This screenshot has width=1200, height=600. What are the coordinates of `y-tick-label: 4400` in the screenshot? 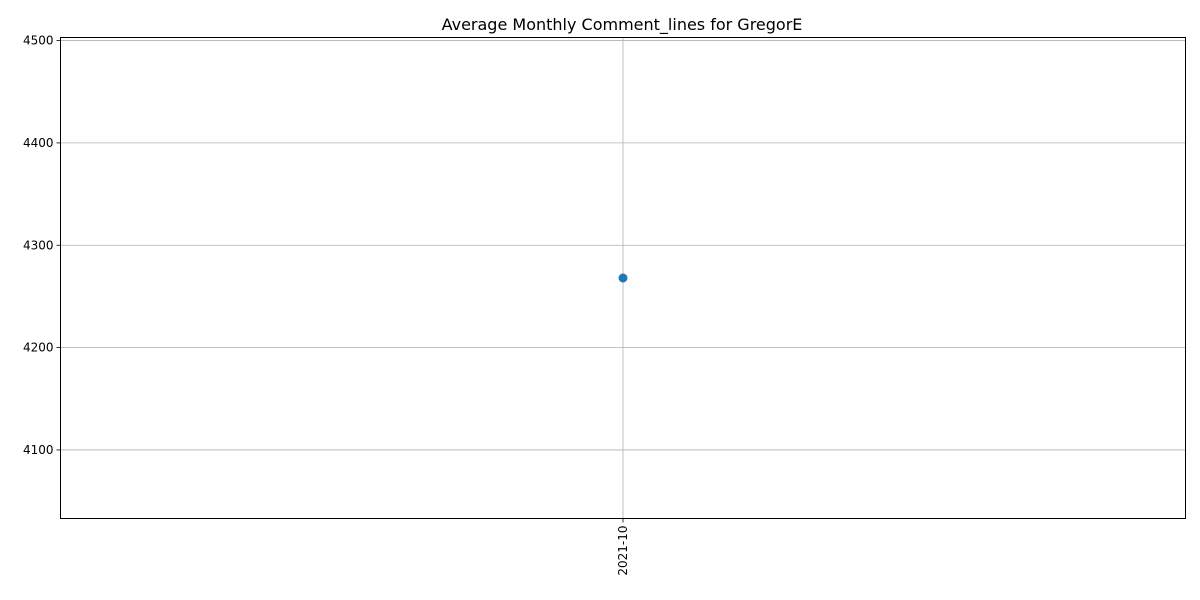 It's located at (38, 143).